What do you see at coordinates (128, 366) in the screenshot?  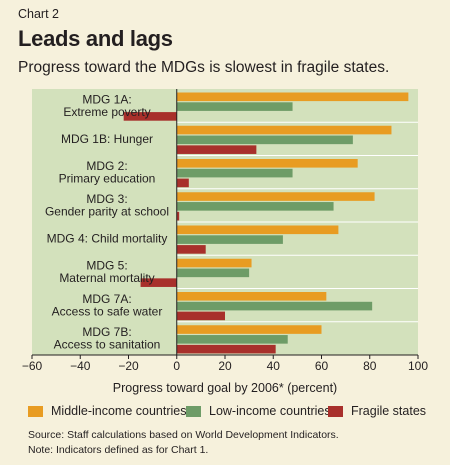 I see `x-tick-label: −20` at bounding box center [128, 366].